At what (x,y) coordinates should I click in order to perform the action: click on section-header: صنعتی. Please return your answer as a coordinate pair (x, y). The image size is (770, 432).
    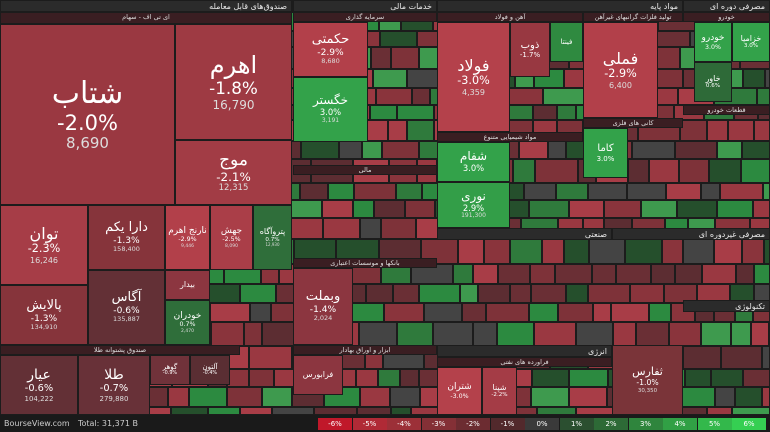
    Looking at the image, I should click on (524, 234).